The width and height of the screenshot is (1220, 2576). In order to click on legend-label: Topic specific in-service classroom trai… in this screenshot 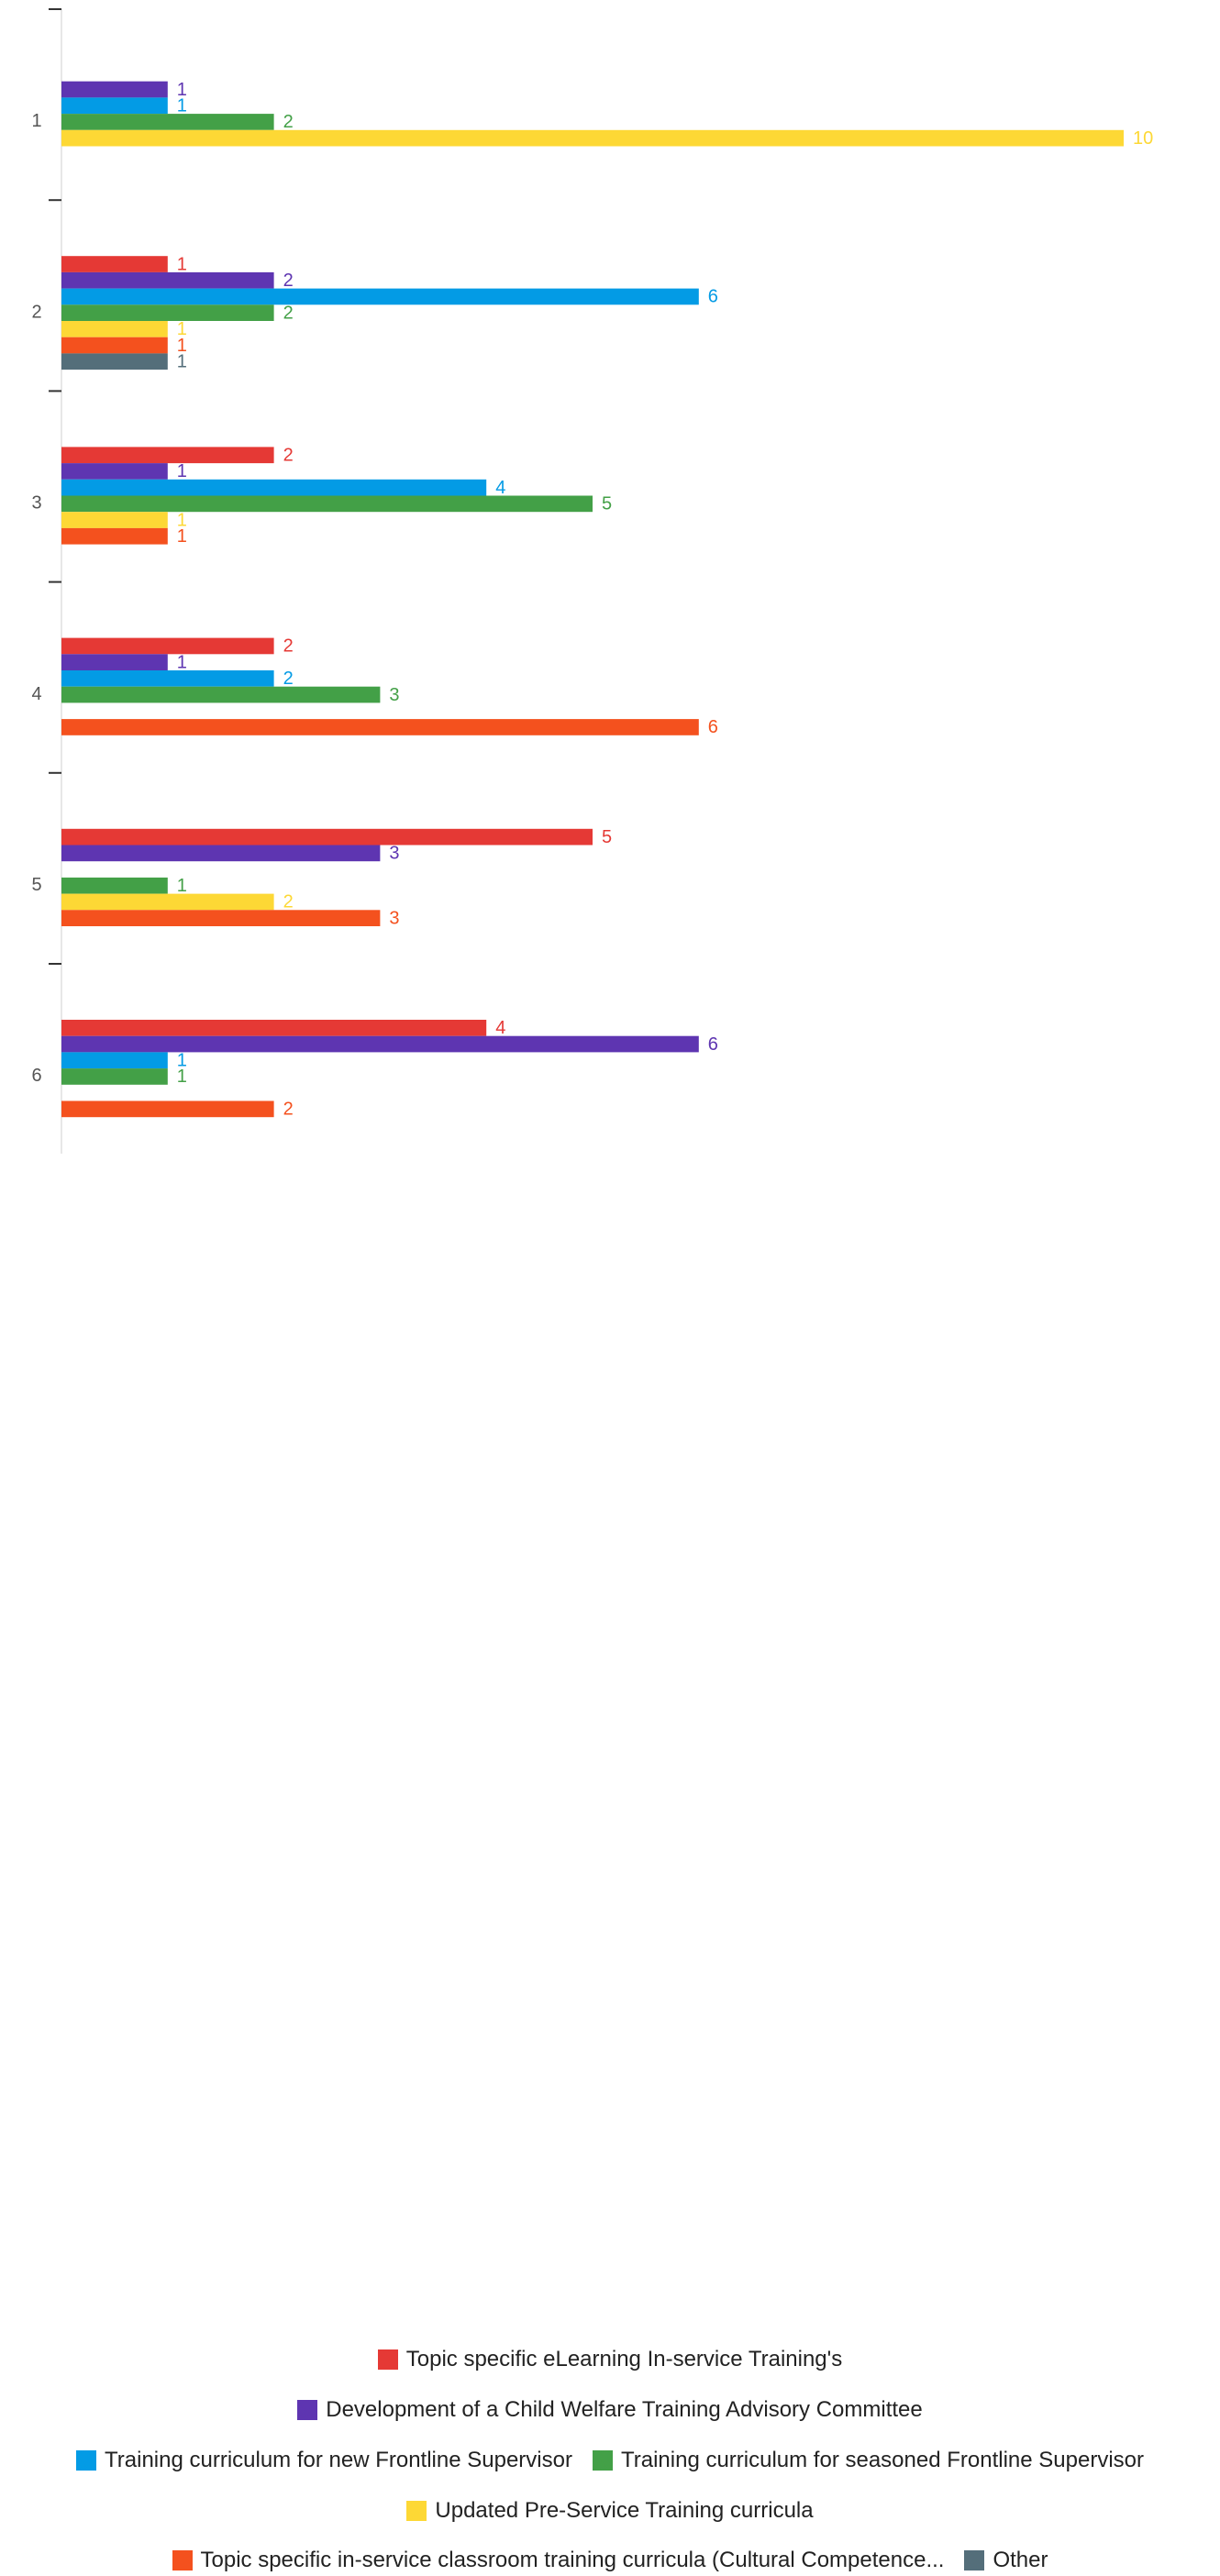, I will do `click(572, 2560)`.